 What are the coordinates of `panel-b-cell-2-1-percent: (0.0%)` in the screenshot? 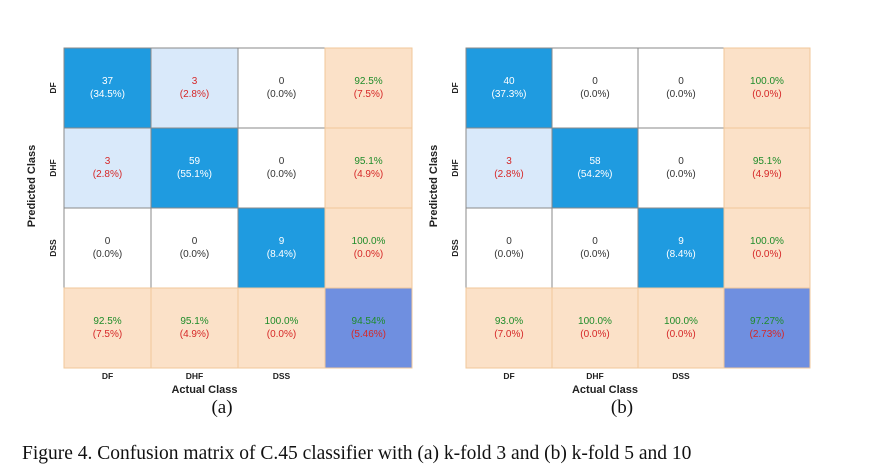 It's located at (594, 254).